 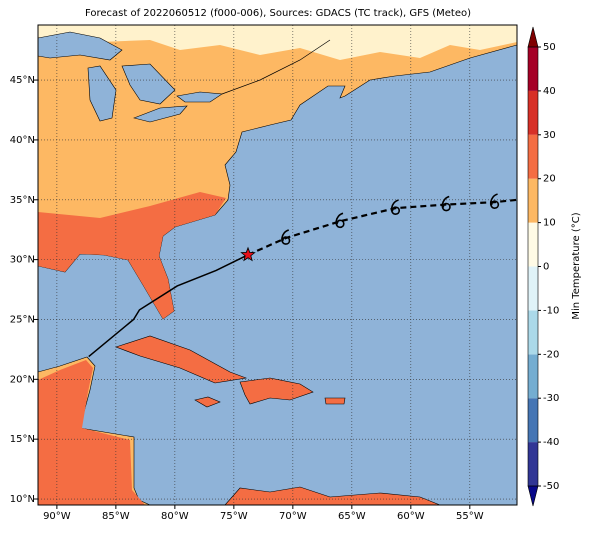 I want to click on colorbar-tick-label: 0, so click(x=546, y=267).